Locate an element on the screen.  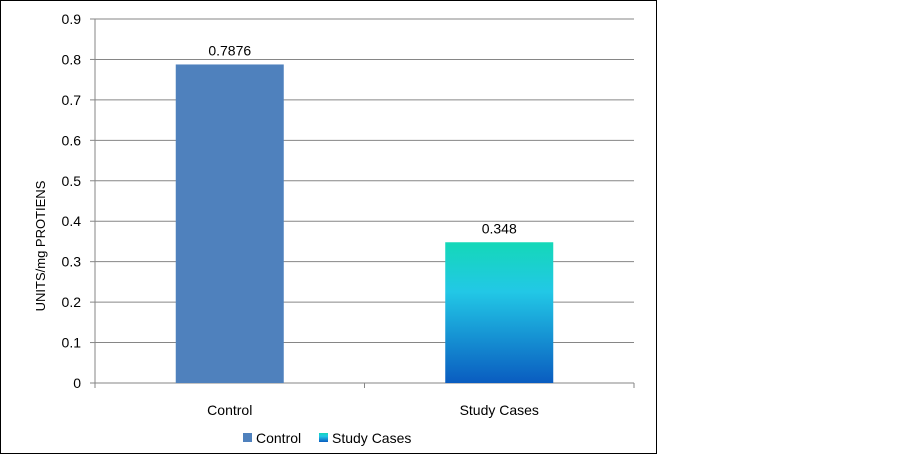
y-tick-label: 0.4 is located at coordinates (72, 221).